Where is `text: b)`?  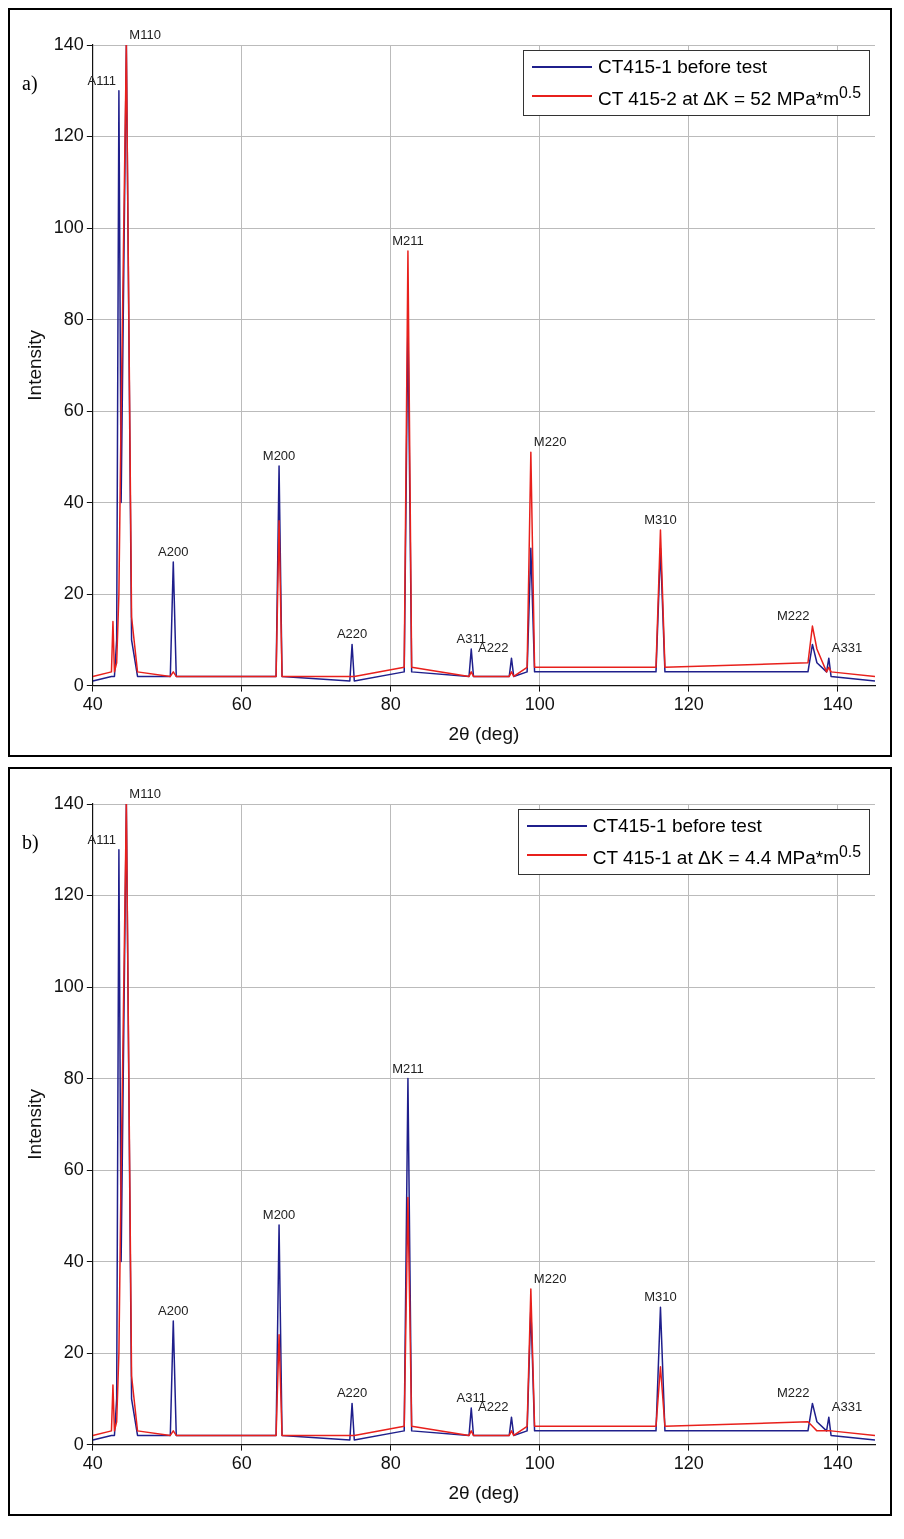
text: b) is located at coordinates (30, 842).